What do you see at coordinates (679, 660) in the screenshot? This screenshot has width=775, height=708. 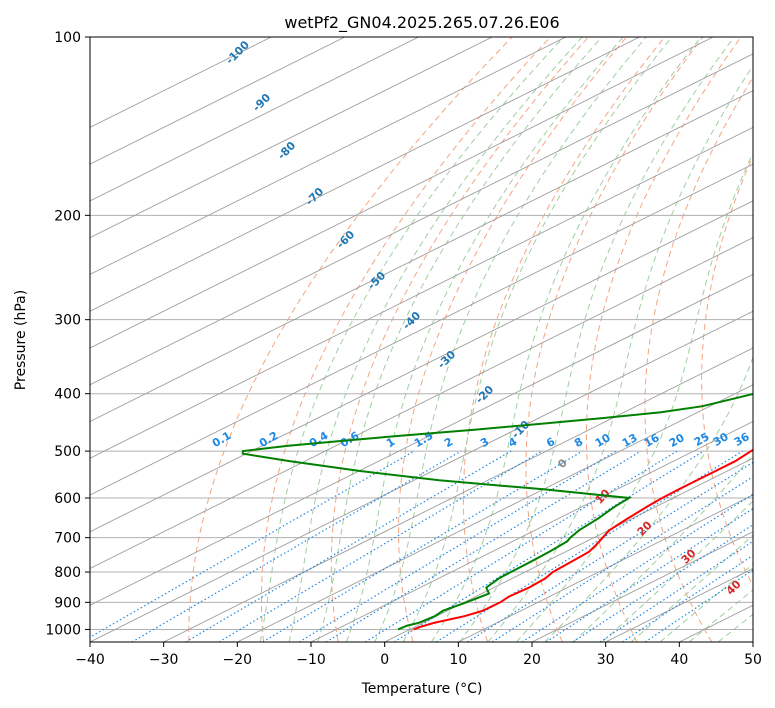 I see `x-tick-label: 40` at bounding box center [679, 660].